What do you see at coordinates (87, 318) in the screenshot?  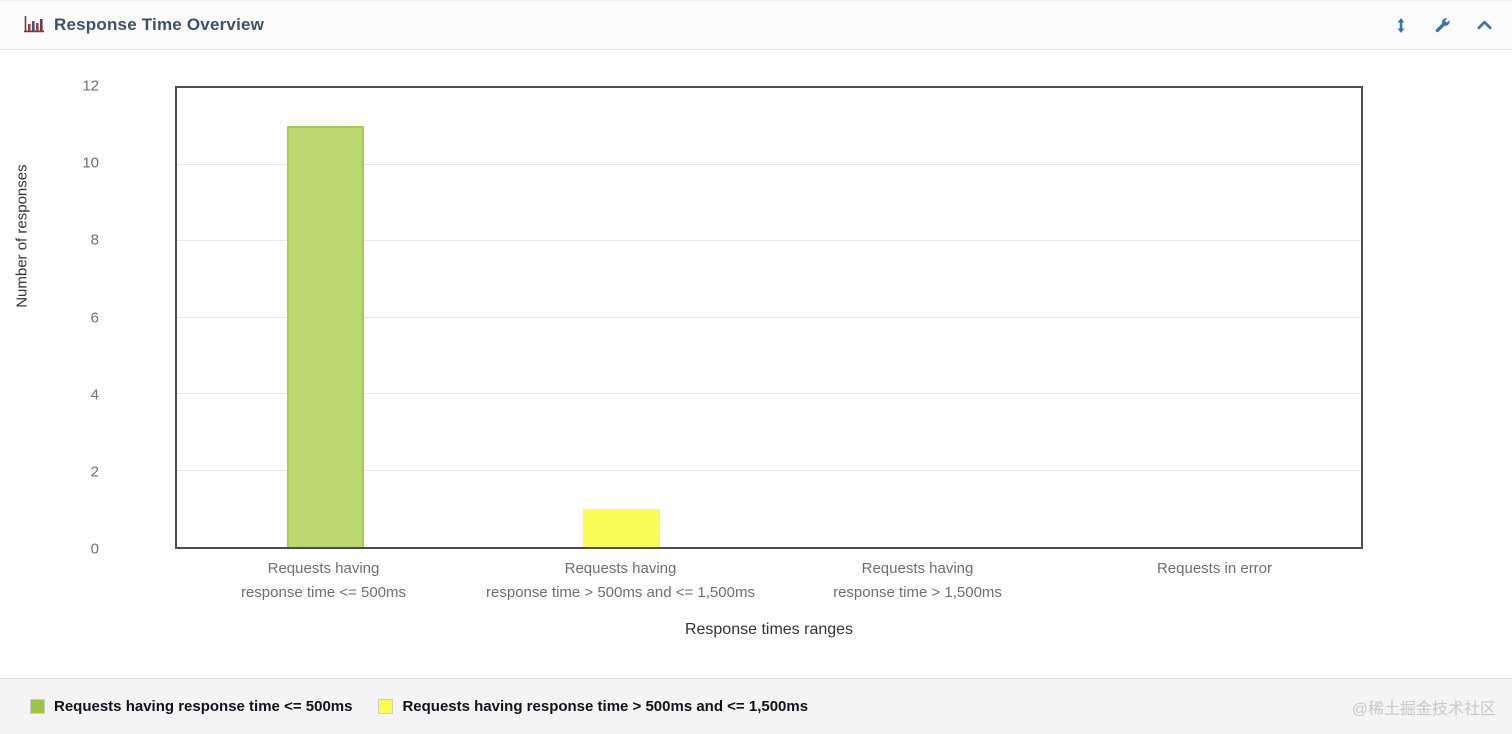 I see `y-axis-ticks: 0 2 4 6 8 10 12` at bounding box center [87, 318].